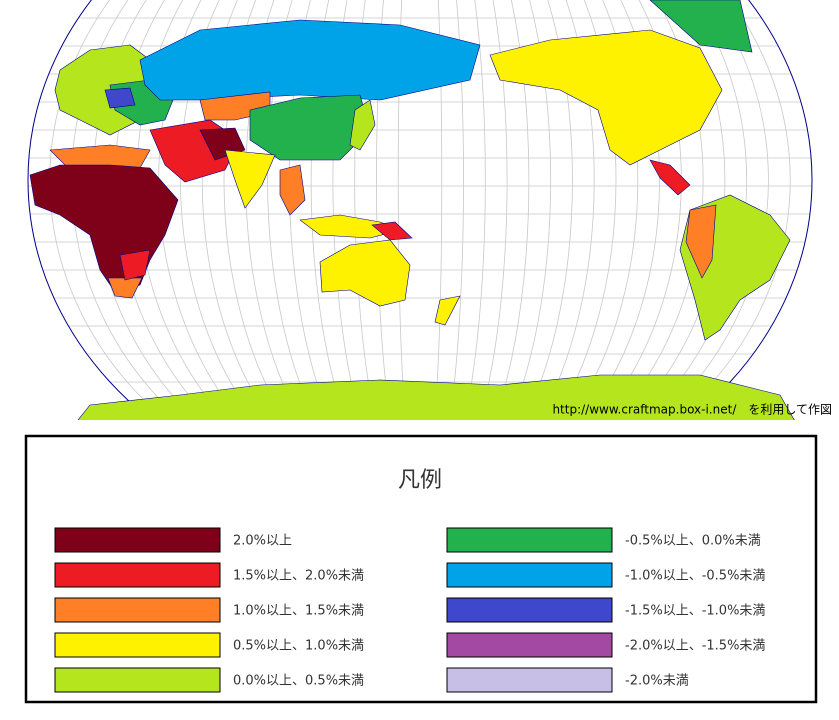 Image resolution: width=839 pixels, height=720 pixels. What do you see at coordinates (298, 576) in the screenshot?
I see `legend-label: 1.5%以上、2.0%未満` at bounding box center [298, 576].